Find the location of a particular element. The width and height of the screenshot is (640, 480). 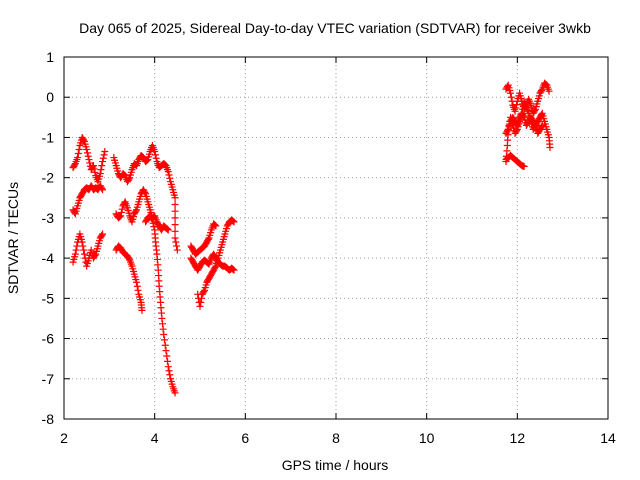

series-track-e is located at coordinates (142, 210).